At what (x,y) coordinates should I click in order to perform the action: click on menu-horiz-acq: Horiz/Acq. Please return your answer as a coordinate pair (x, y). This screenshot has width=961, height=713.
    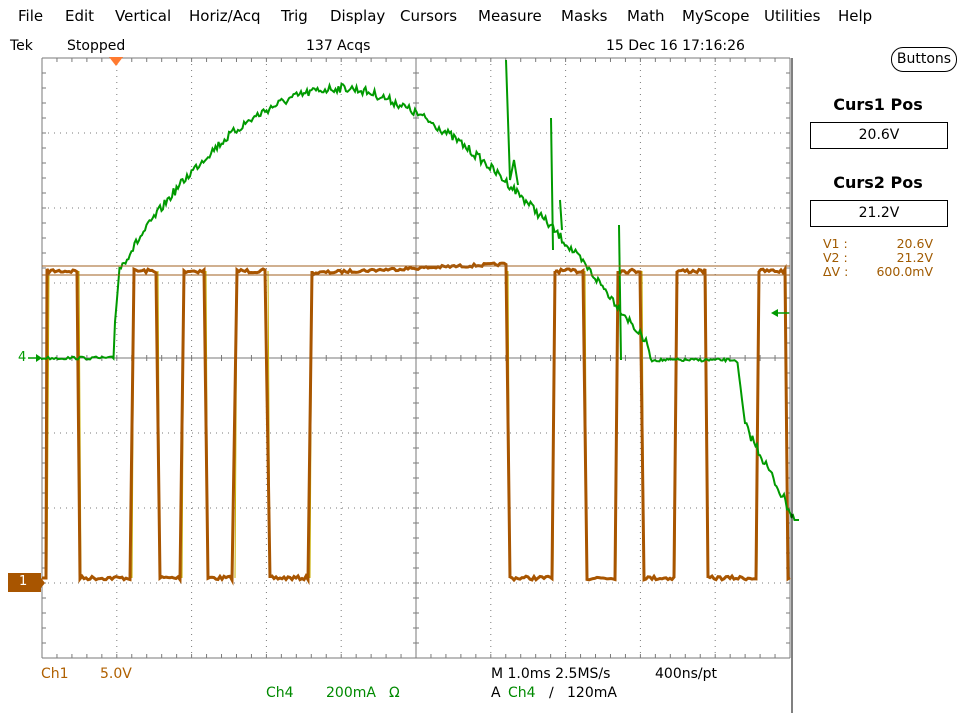
    Looking at the image, I should click on (225, 16).